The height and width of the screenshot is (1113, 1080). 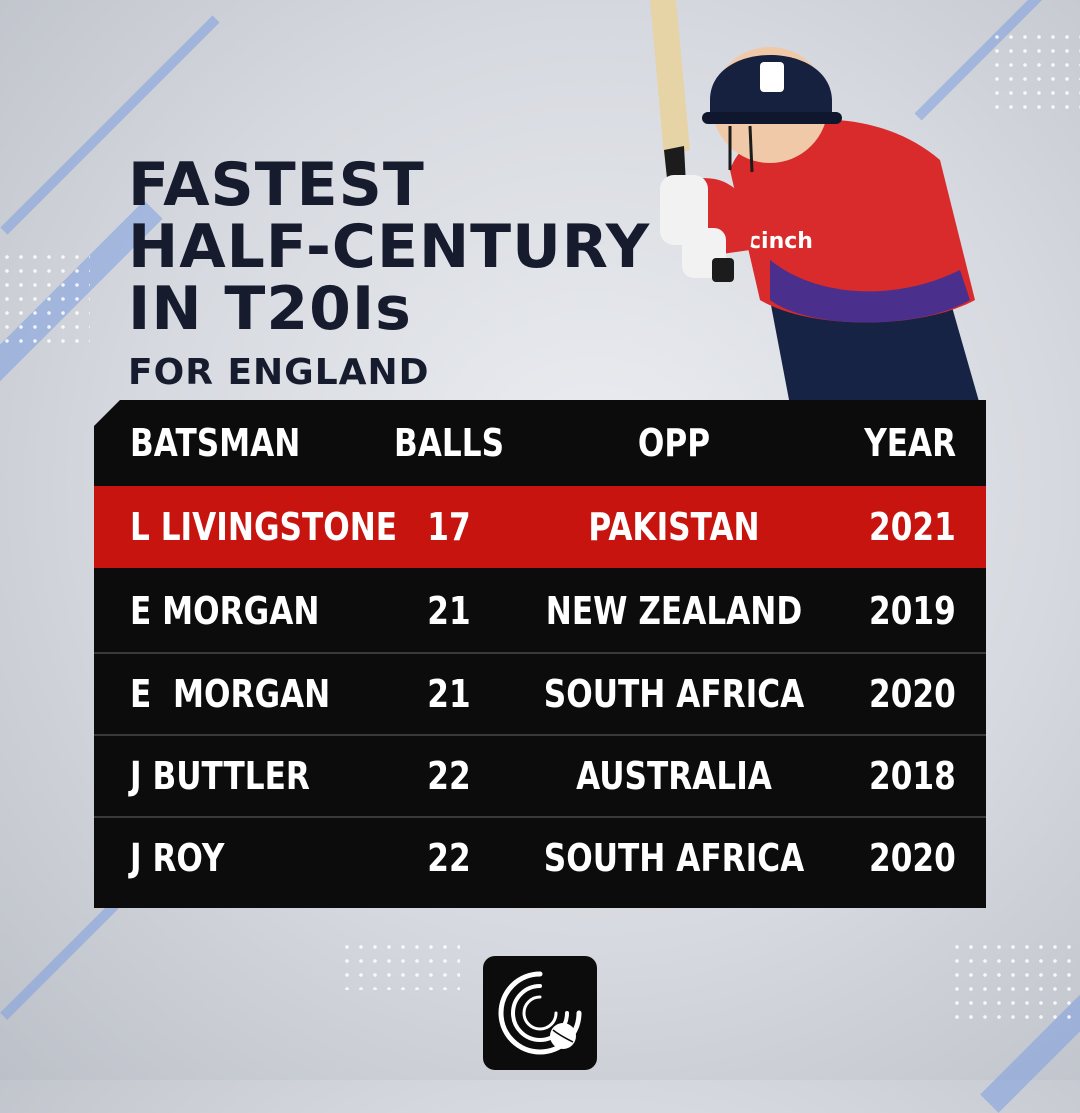 I want to click on table-header-row: BATSMAN BALLS OPP YEAR, so click(x=540, y=443).